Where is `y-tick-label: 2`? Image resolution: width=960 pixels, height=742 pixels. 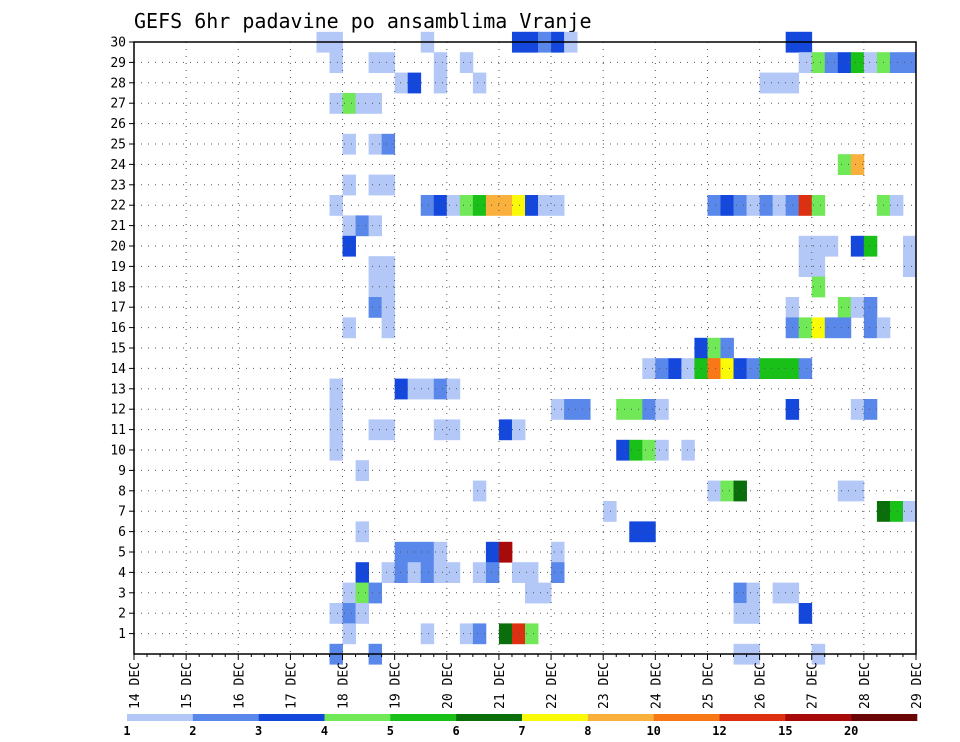
y-tick-label: 2 is located at coordinates (122, 614).